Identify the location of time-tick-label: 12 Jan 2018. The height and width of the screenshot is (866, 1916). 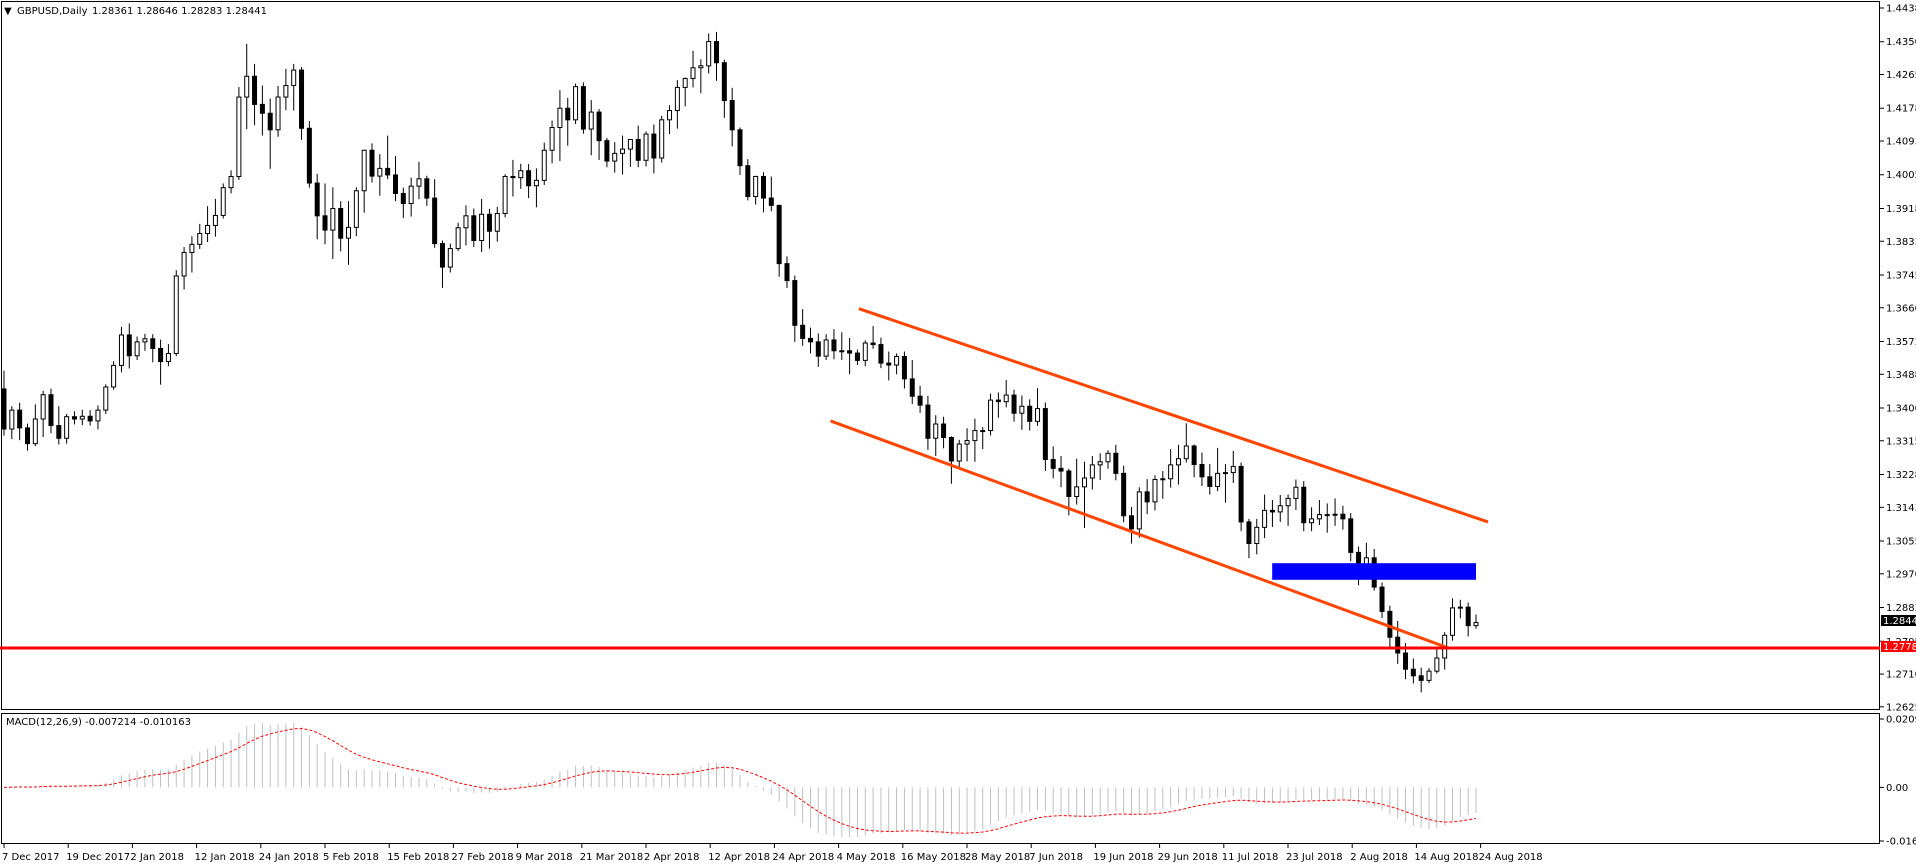
(225, 857).